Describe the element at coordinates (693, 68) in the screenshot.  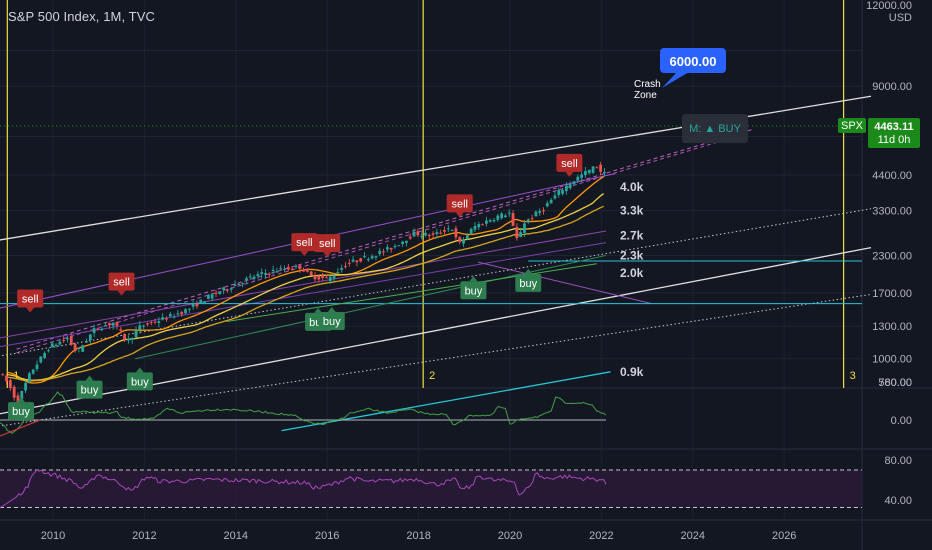
I see `target-callout: 6000.00` at that location.